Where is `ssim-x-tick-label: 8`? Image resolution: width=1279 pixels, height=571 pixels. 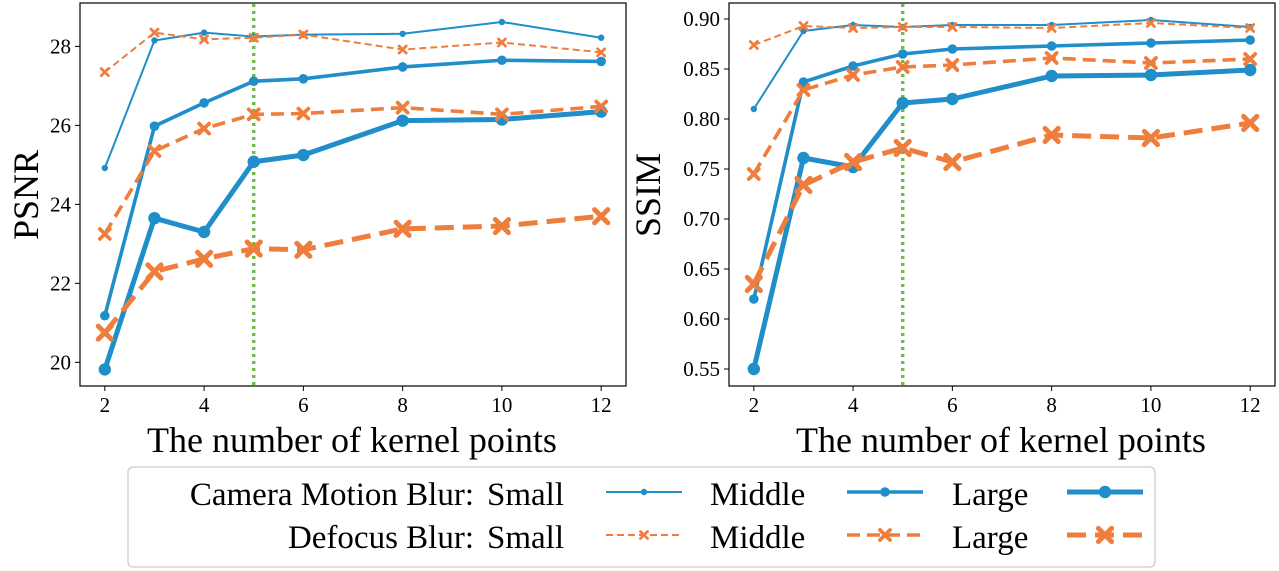 ssim-x-tick-label: 8 is located at coordinates (1051, 405).